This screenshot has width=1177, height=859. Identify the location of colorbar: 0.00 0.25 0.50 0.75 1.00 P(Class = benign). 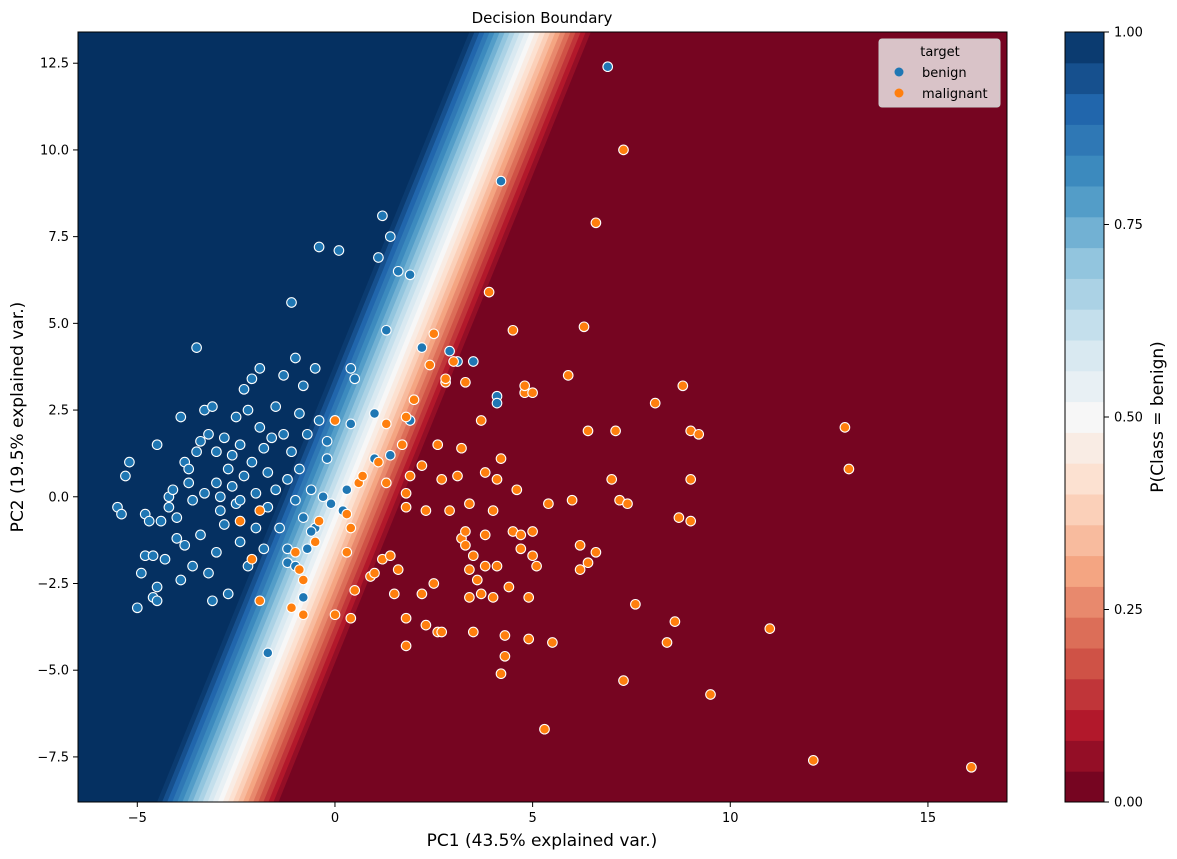
(1116, 418).